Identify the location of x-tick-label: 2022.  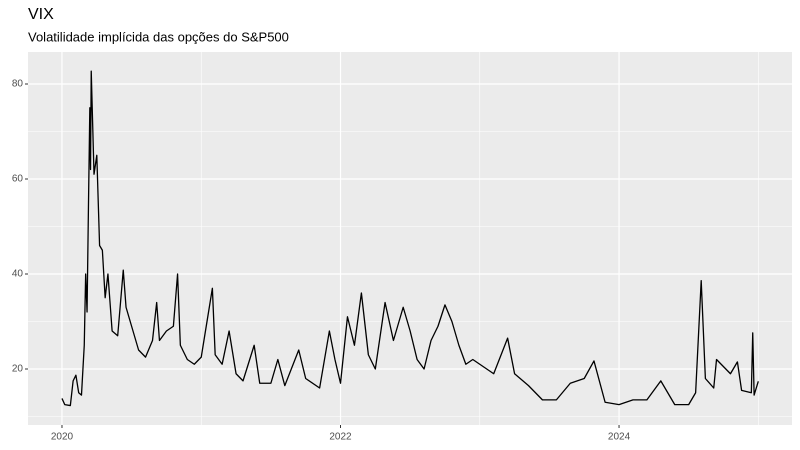
(340, 437).